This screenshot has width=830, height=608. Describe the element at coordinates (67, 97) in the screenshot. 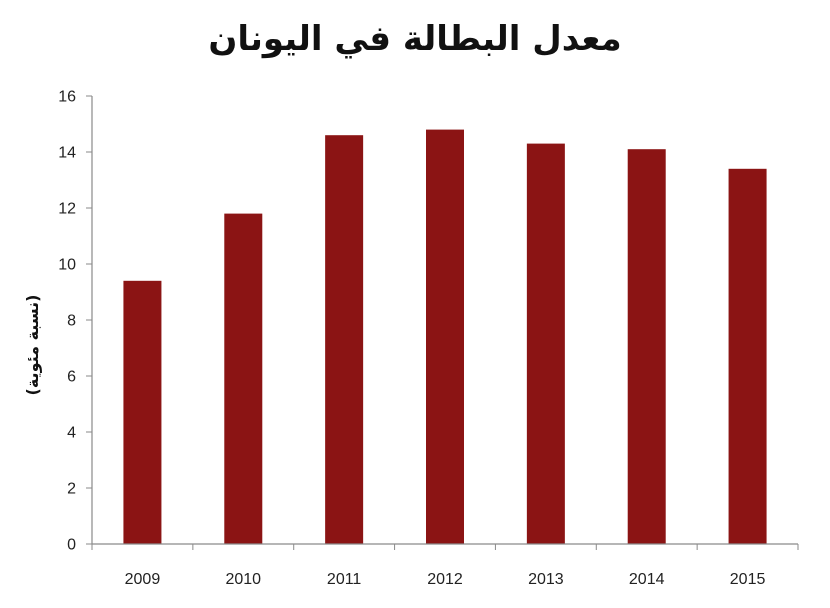

I see `y-tick-label-16: 16` at that location.